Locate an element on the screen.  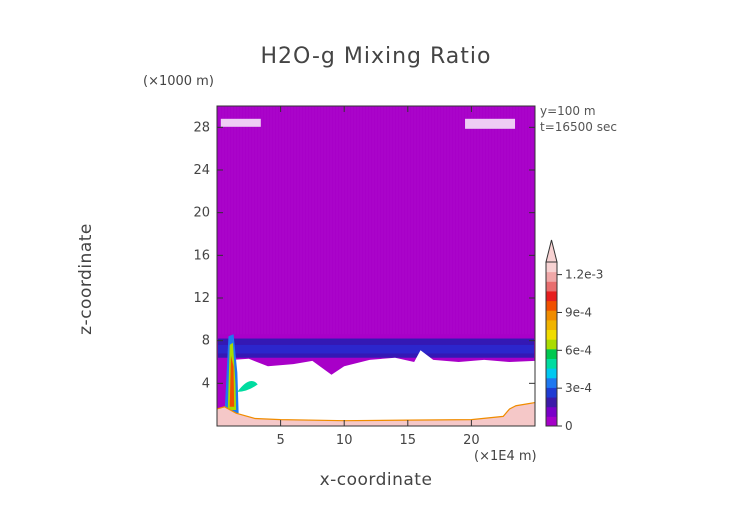
upper-speckle-right is located at coordinates (490, 123).